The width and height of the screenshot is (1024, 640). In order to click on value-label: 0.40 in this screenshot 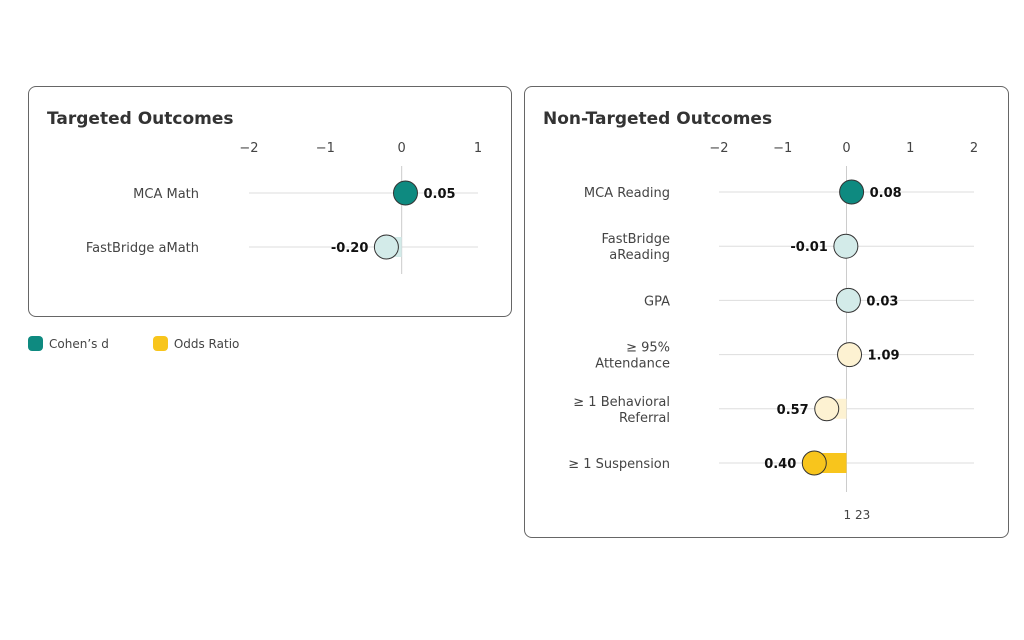, I will do `click(780, 464)`.